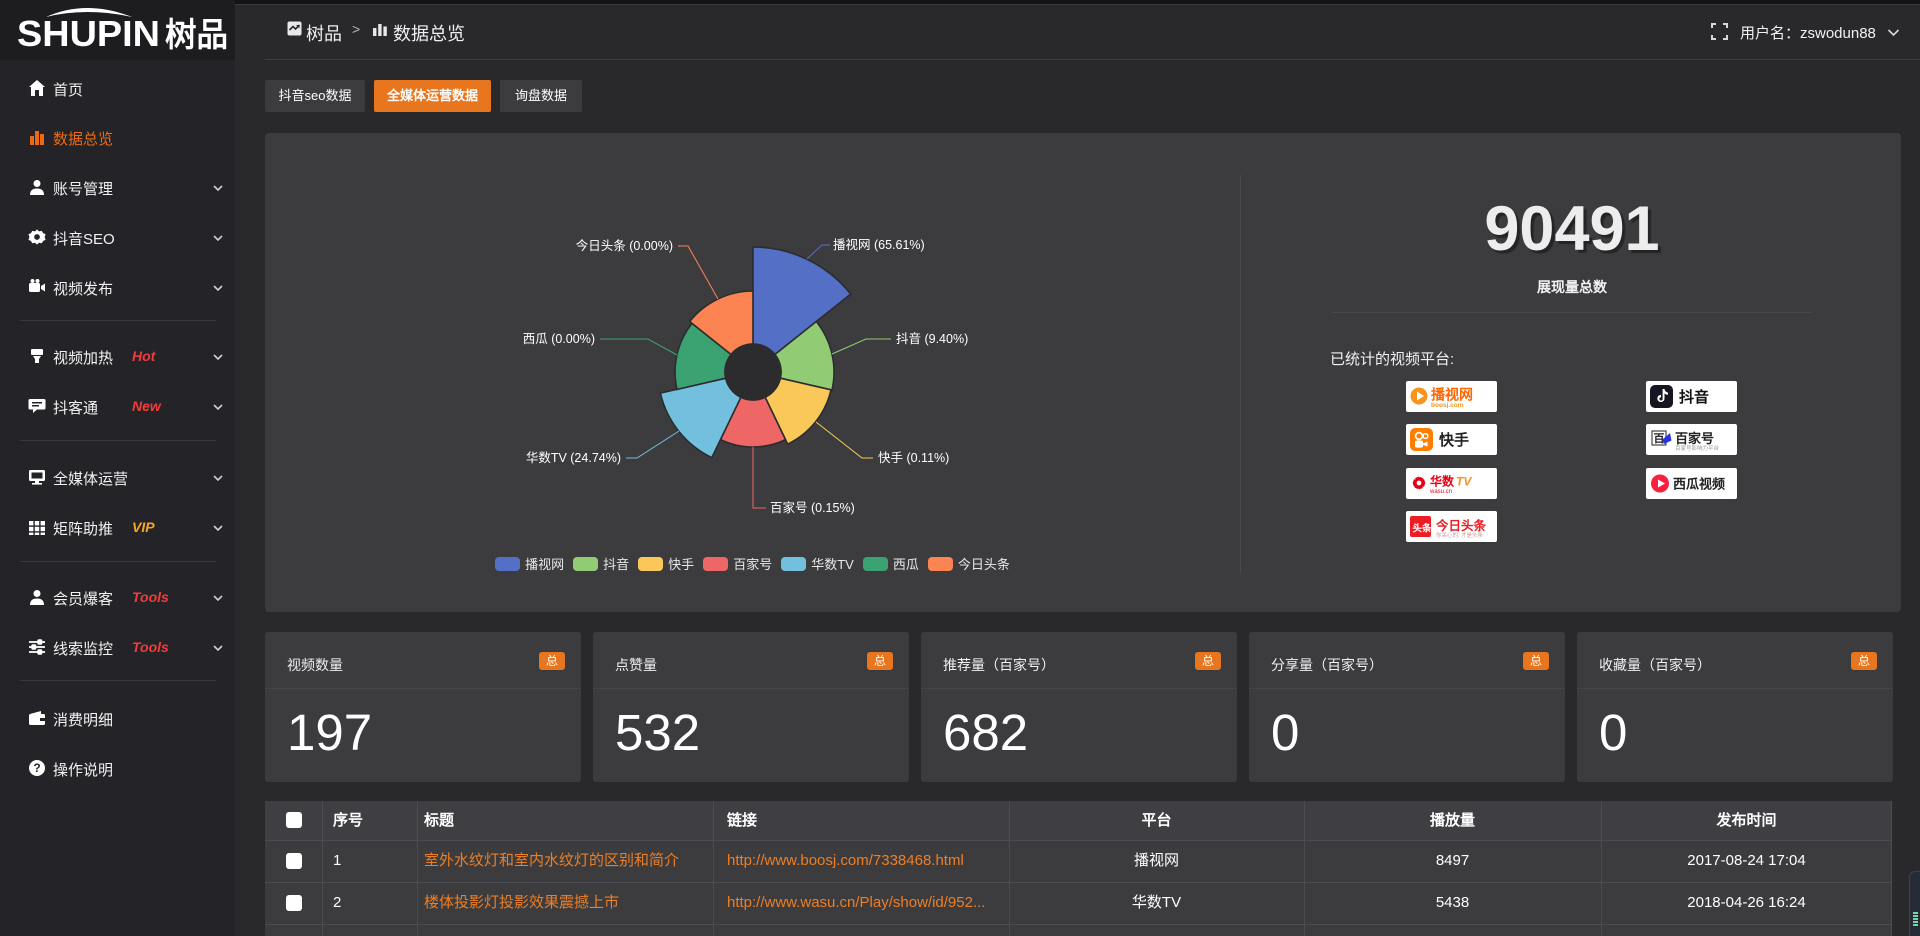  What do you see at coordinates (1440, 492) in the screenshot?
I see `svg-text: wasu.cn` at bounding box center [1440, 492].